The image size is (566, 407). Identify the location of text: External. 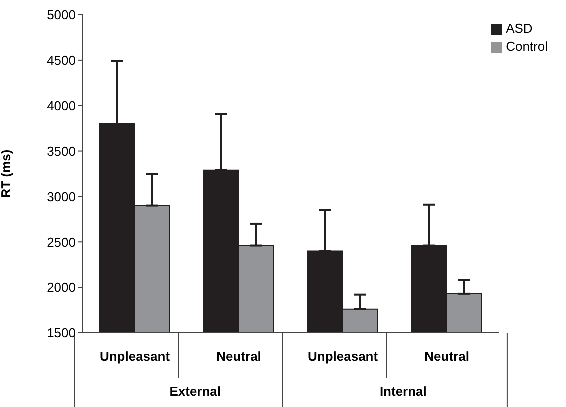
(196, 391).